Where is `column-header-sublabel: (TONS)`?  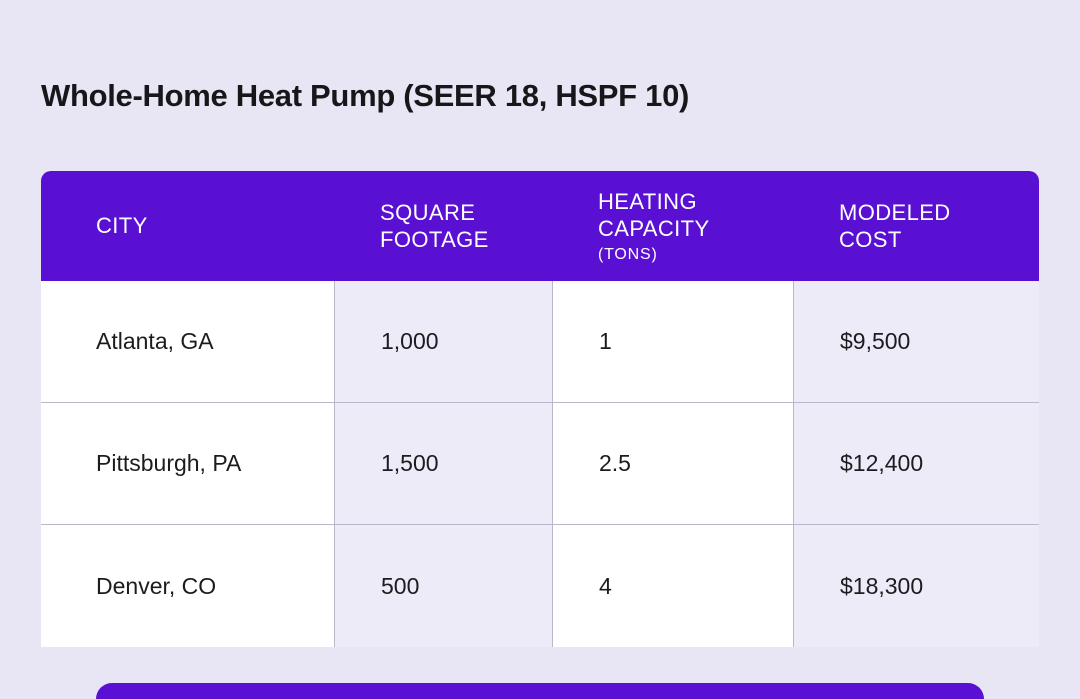 column-header-sublabel: (TONS) is located at coordinates (628, 254).